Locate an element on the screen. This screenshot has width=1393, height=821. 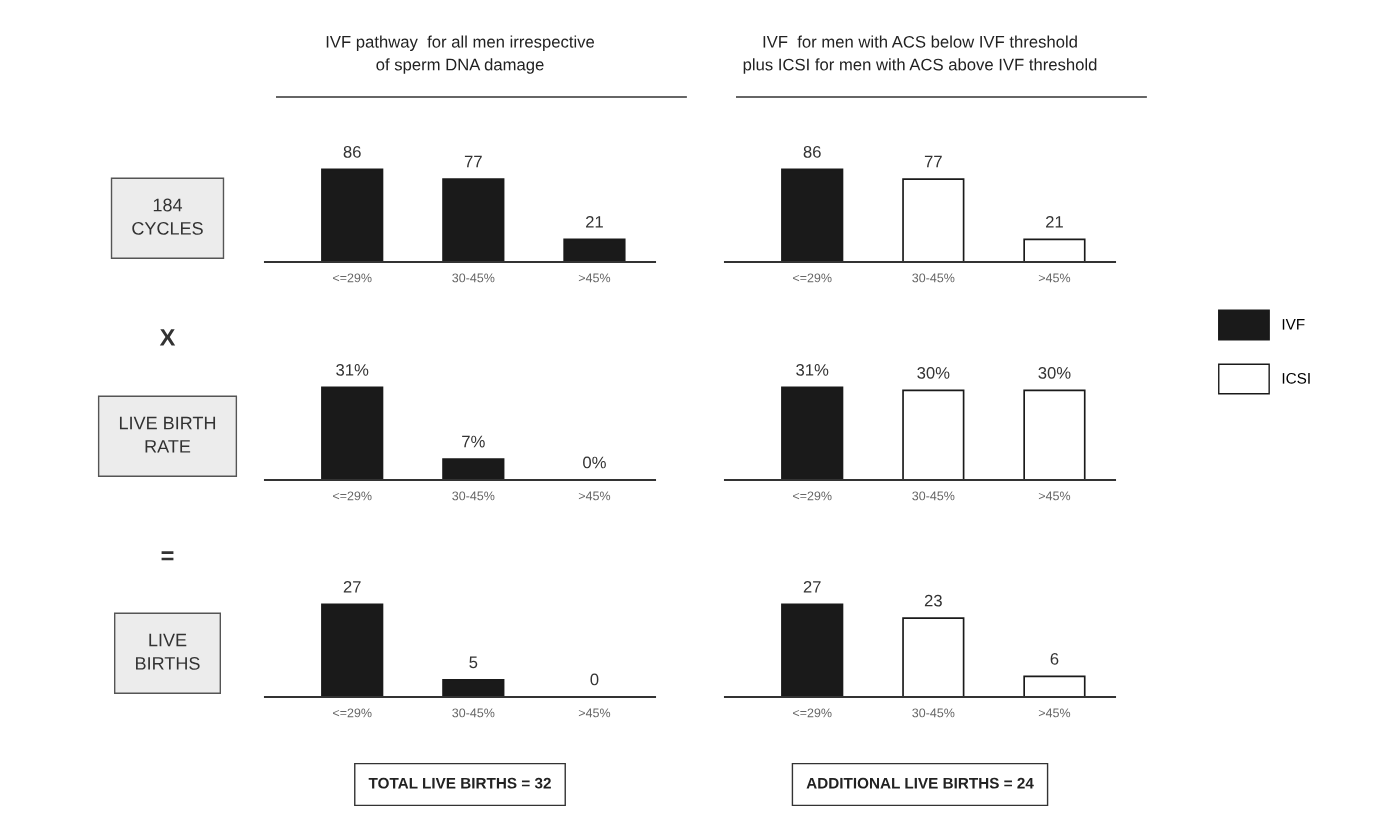
data-label: 23 is located at coordinates (933, 600).